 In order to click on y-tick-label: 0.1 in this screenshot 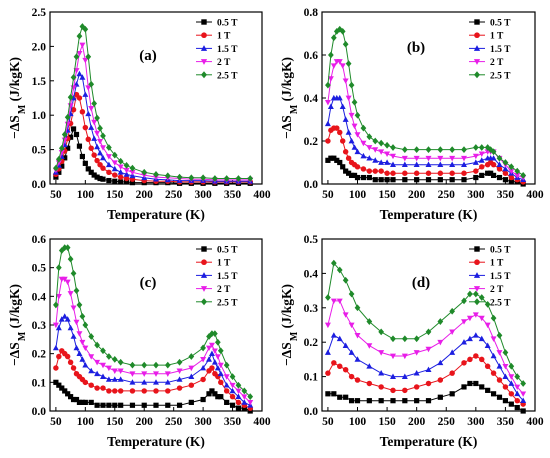, I will do `click(311, 378)`.